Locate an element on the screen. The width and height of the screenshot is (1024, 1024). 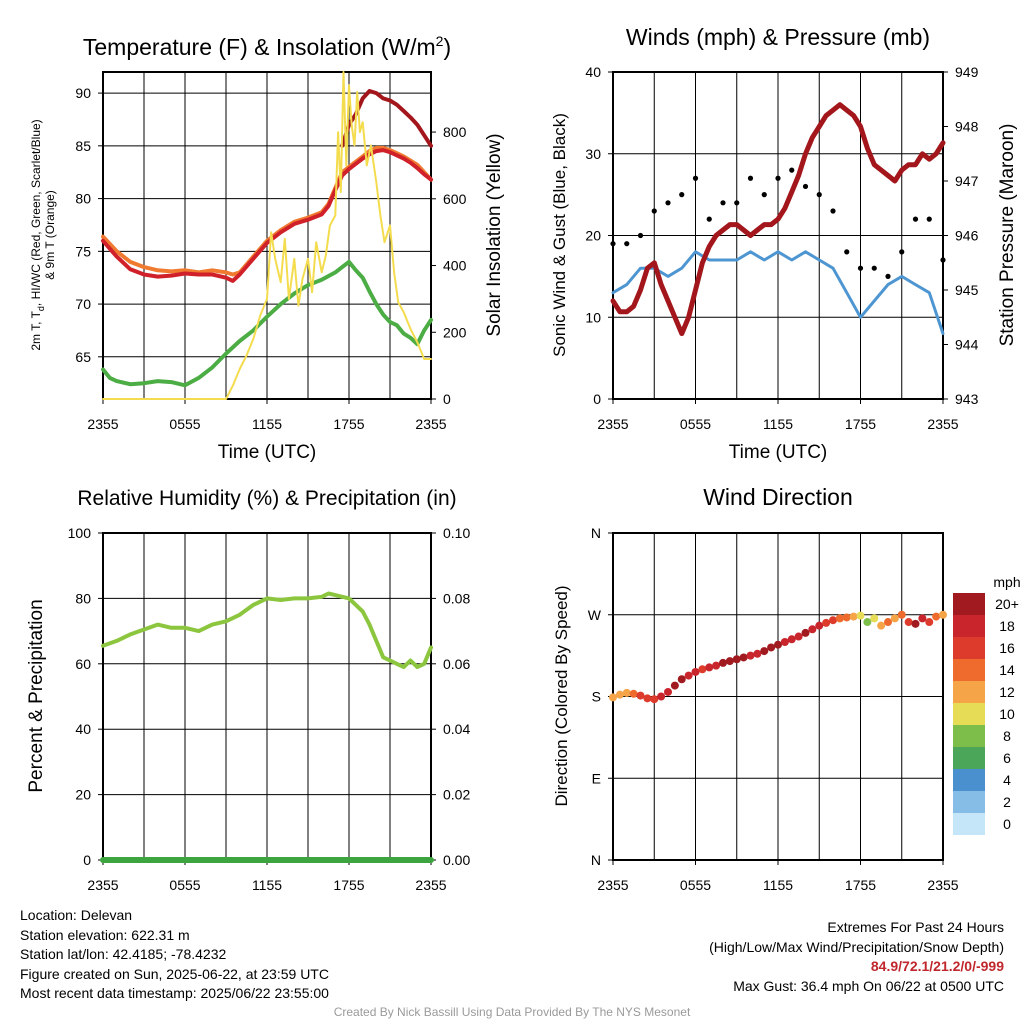
y-tick-label: S is located at coordinates (596, 697).